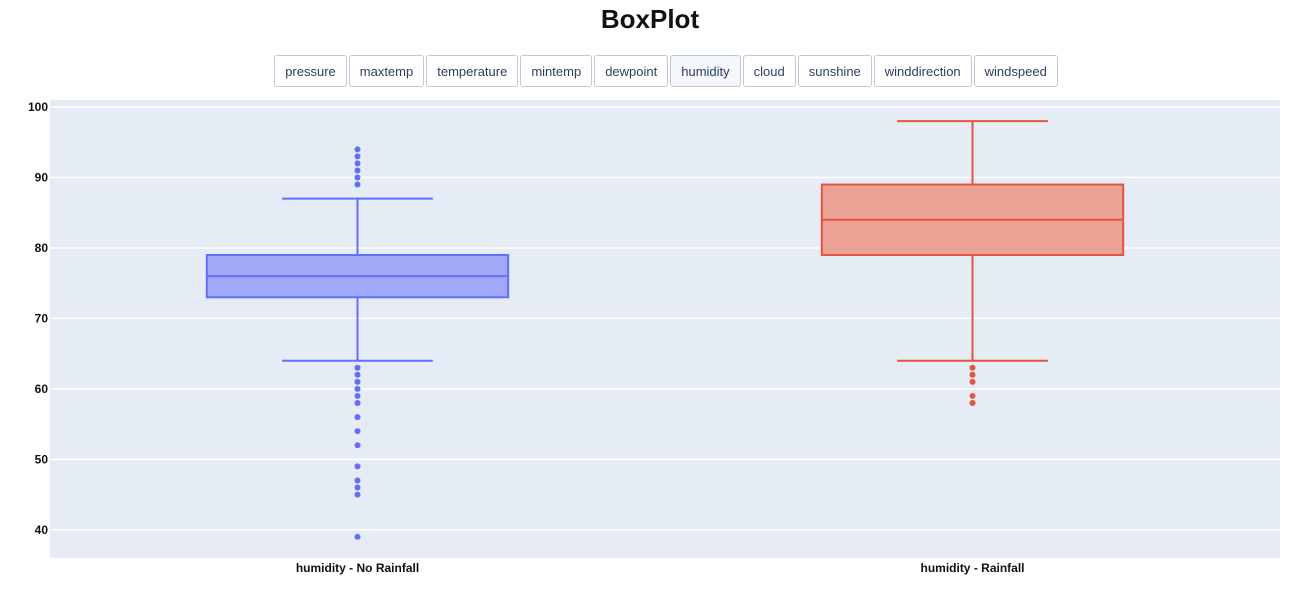 The image size is (1300, 600). I want to click on y-tick-label: 60, so click(42, 389).